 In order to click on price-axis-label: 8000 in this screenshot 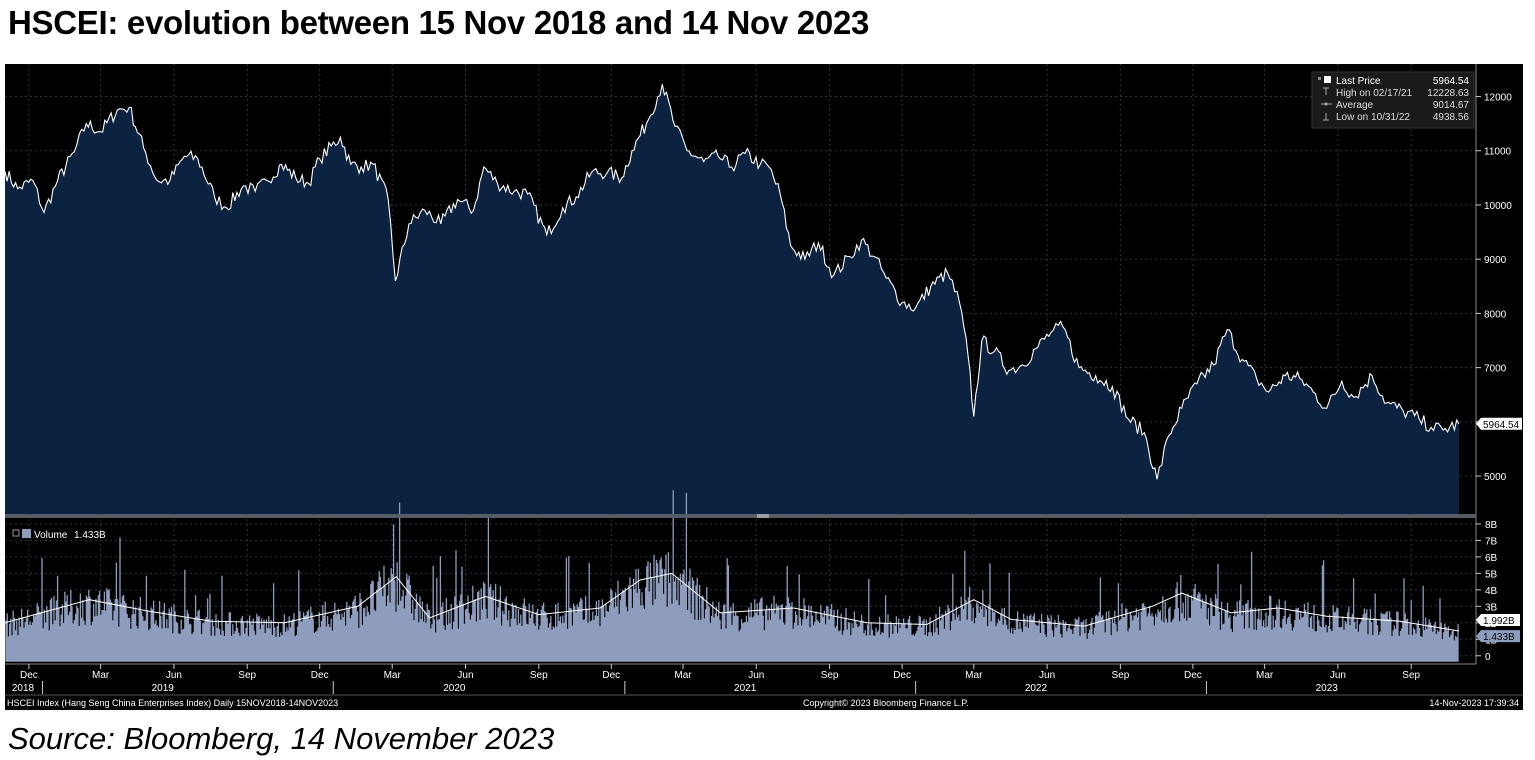, I will do `click(1495, 314)`.